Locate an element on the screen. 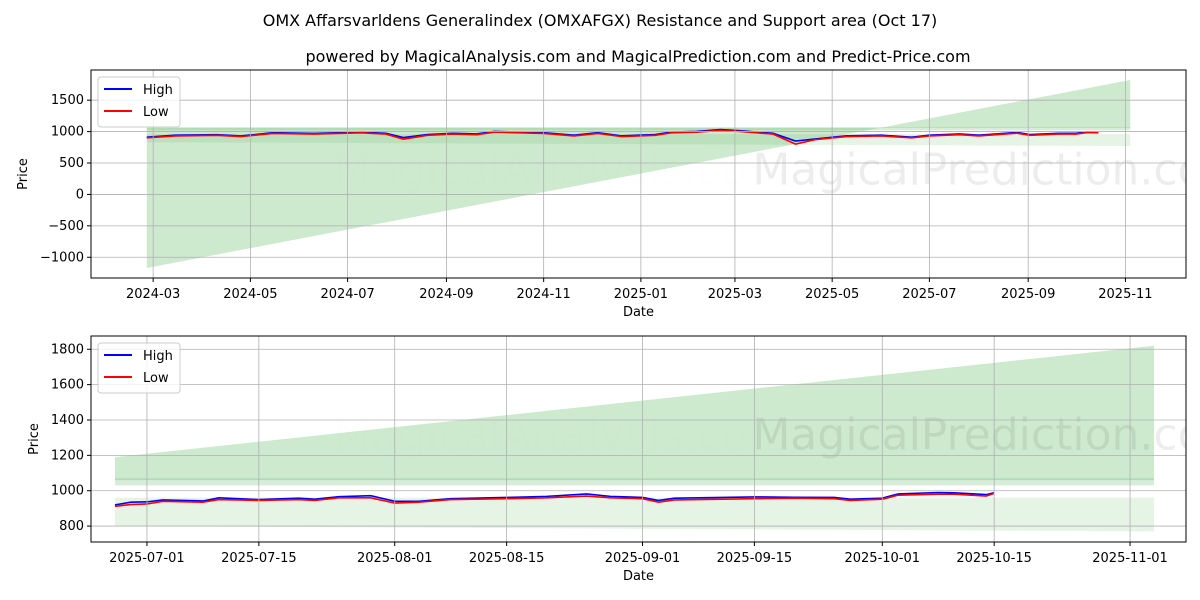  x-tick-label: 2024-11 is located at coordinates (543, 294).